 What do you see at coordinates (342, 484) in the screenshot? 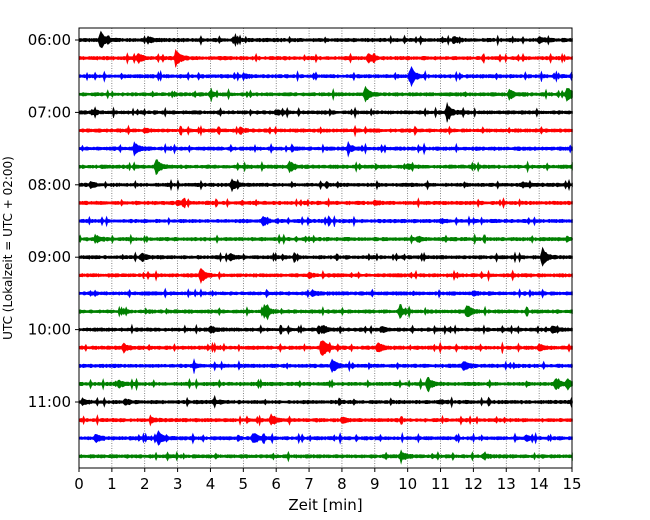
I see `x-tick-label: 8` at bounding box center [342, 484].